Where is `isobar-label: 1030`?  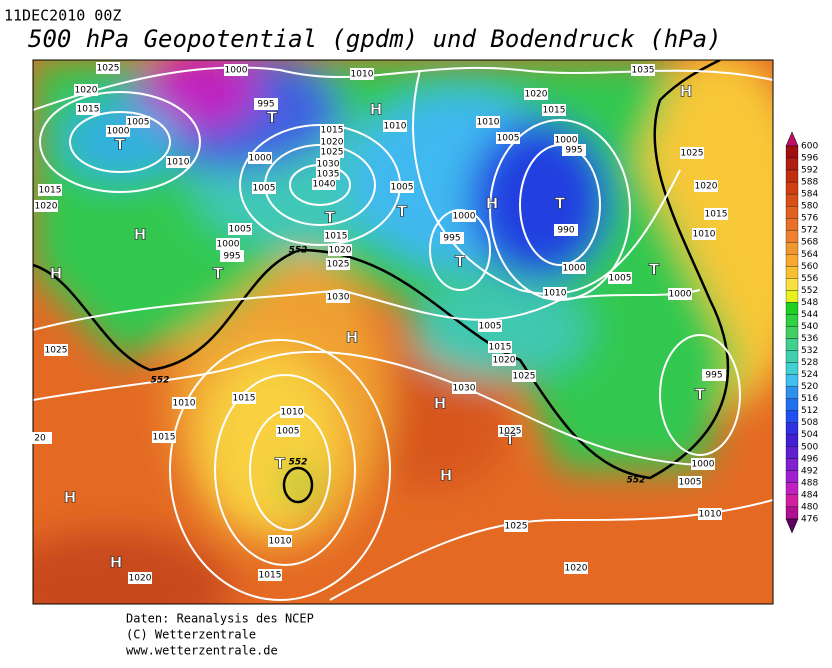
isobar-label: 1030 is located at coordinates (464, 389).